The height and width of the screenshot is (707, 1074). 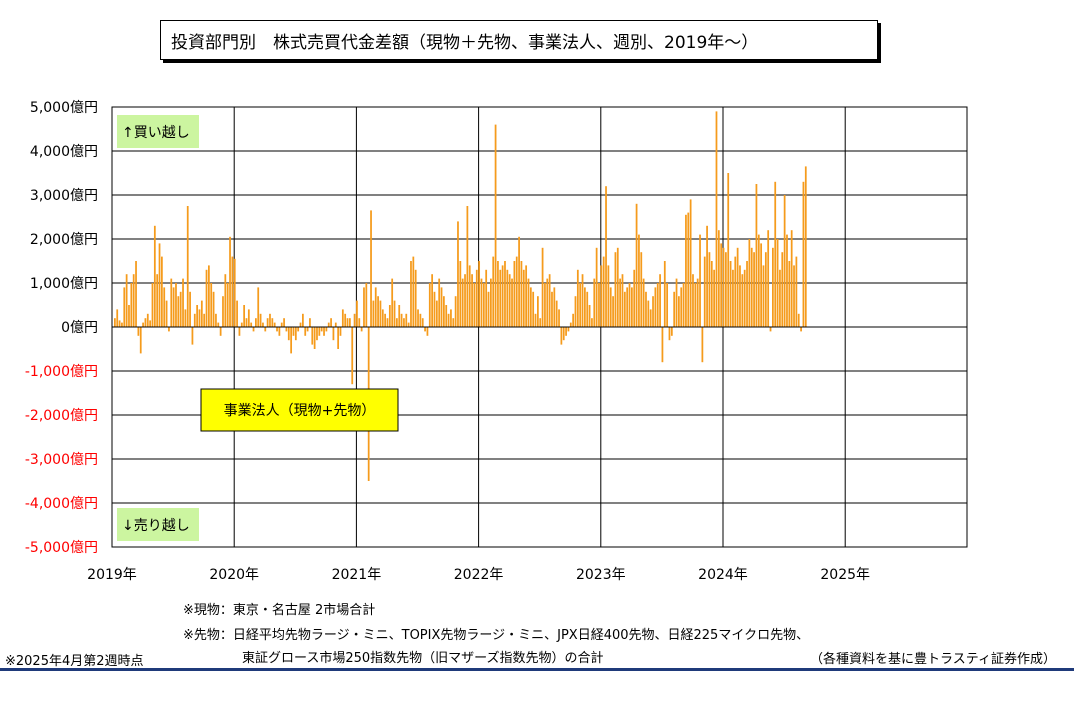 What do you see at coordinates (61, 548) in the screenshot?
I see `y-tick-label: -5,000億円` at bounding box center [61, 548].